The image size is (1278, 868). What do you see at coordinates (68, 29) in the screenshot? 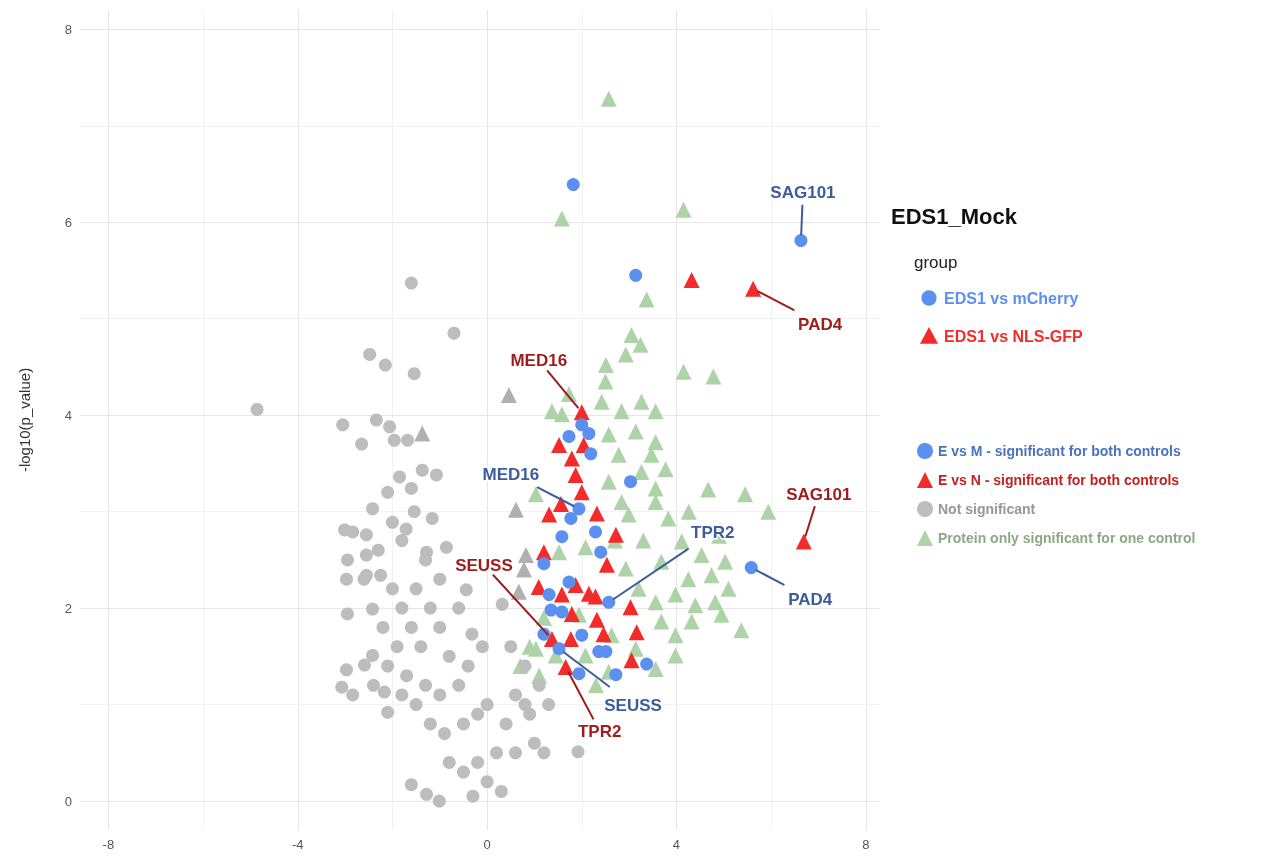
I see `y-tick-label: 8` at bounding box center [68, 29].